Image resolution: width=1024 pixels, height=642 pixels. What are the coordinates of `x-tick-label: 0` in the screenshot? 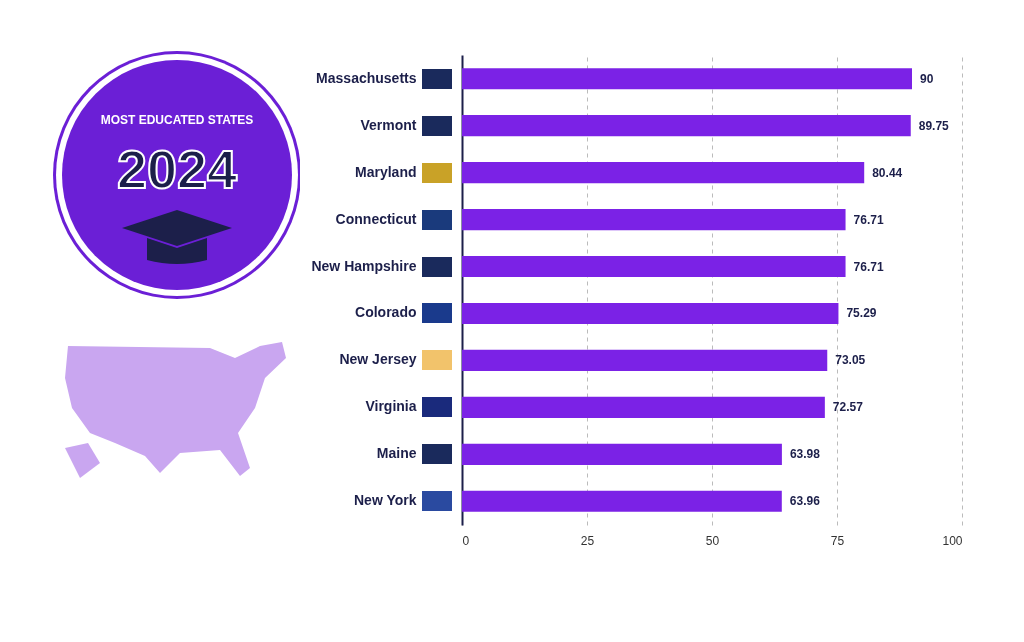 It's located at (466, 540).